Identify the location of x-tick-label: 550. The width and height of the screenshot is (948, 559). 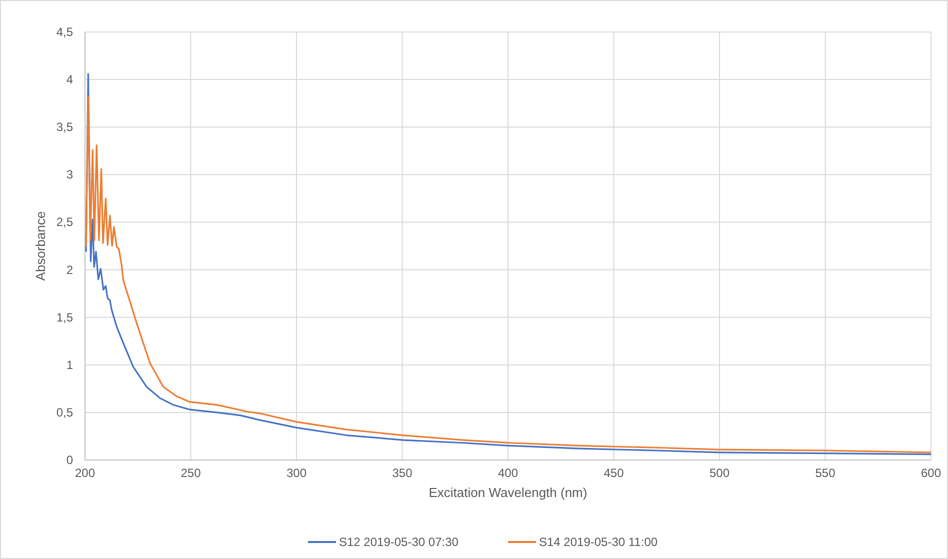
(825, 473).